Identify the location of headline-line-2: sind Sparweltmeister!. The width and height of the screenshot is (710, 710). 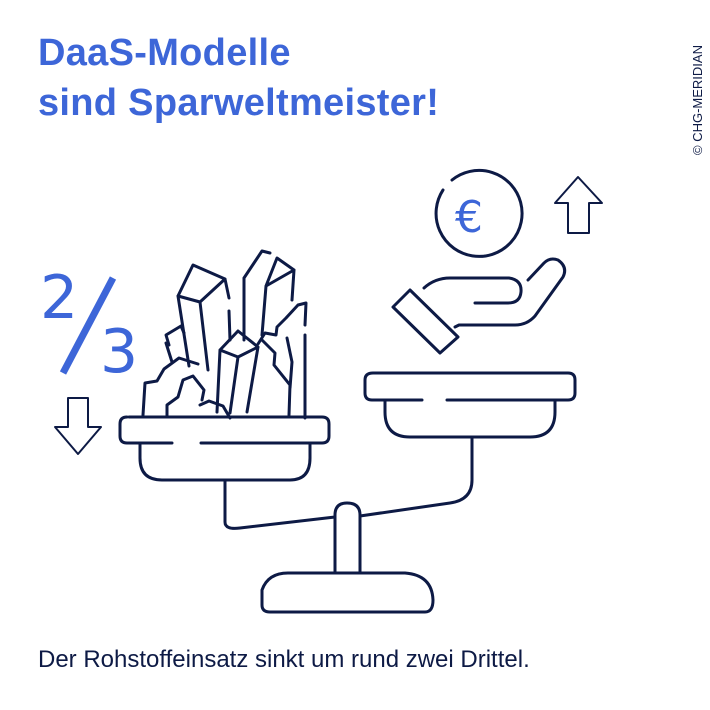
(239, 103).